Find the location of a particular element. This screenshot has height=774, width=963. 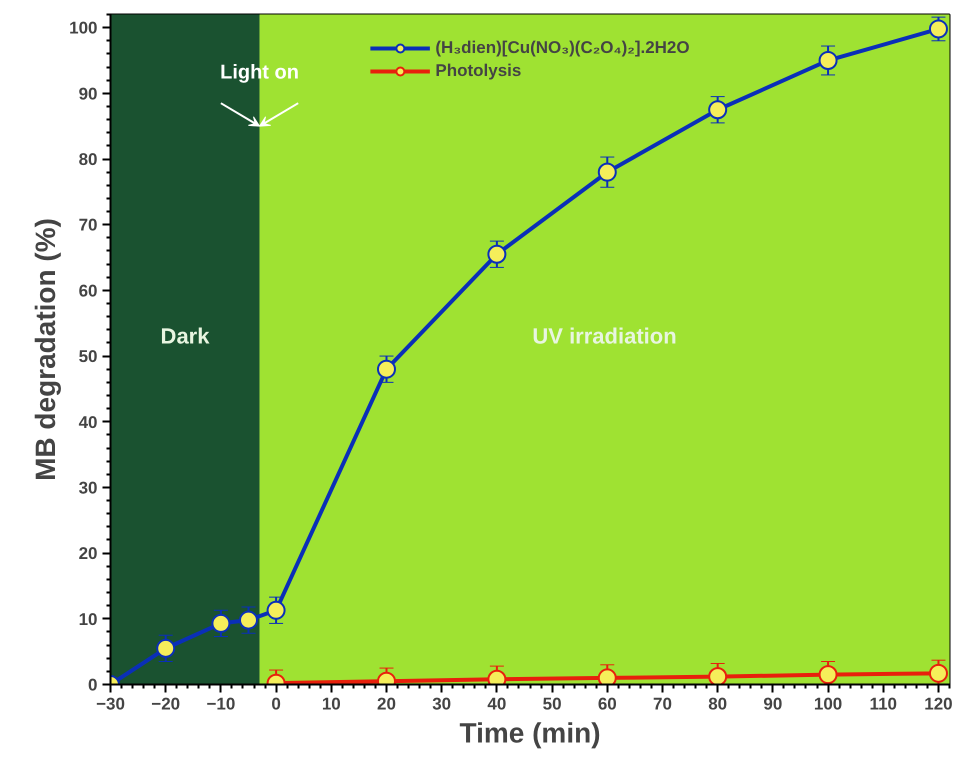

band-label: Dark is located at coordinates (185, 336).